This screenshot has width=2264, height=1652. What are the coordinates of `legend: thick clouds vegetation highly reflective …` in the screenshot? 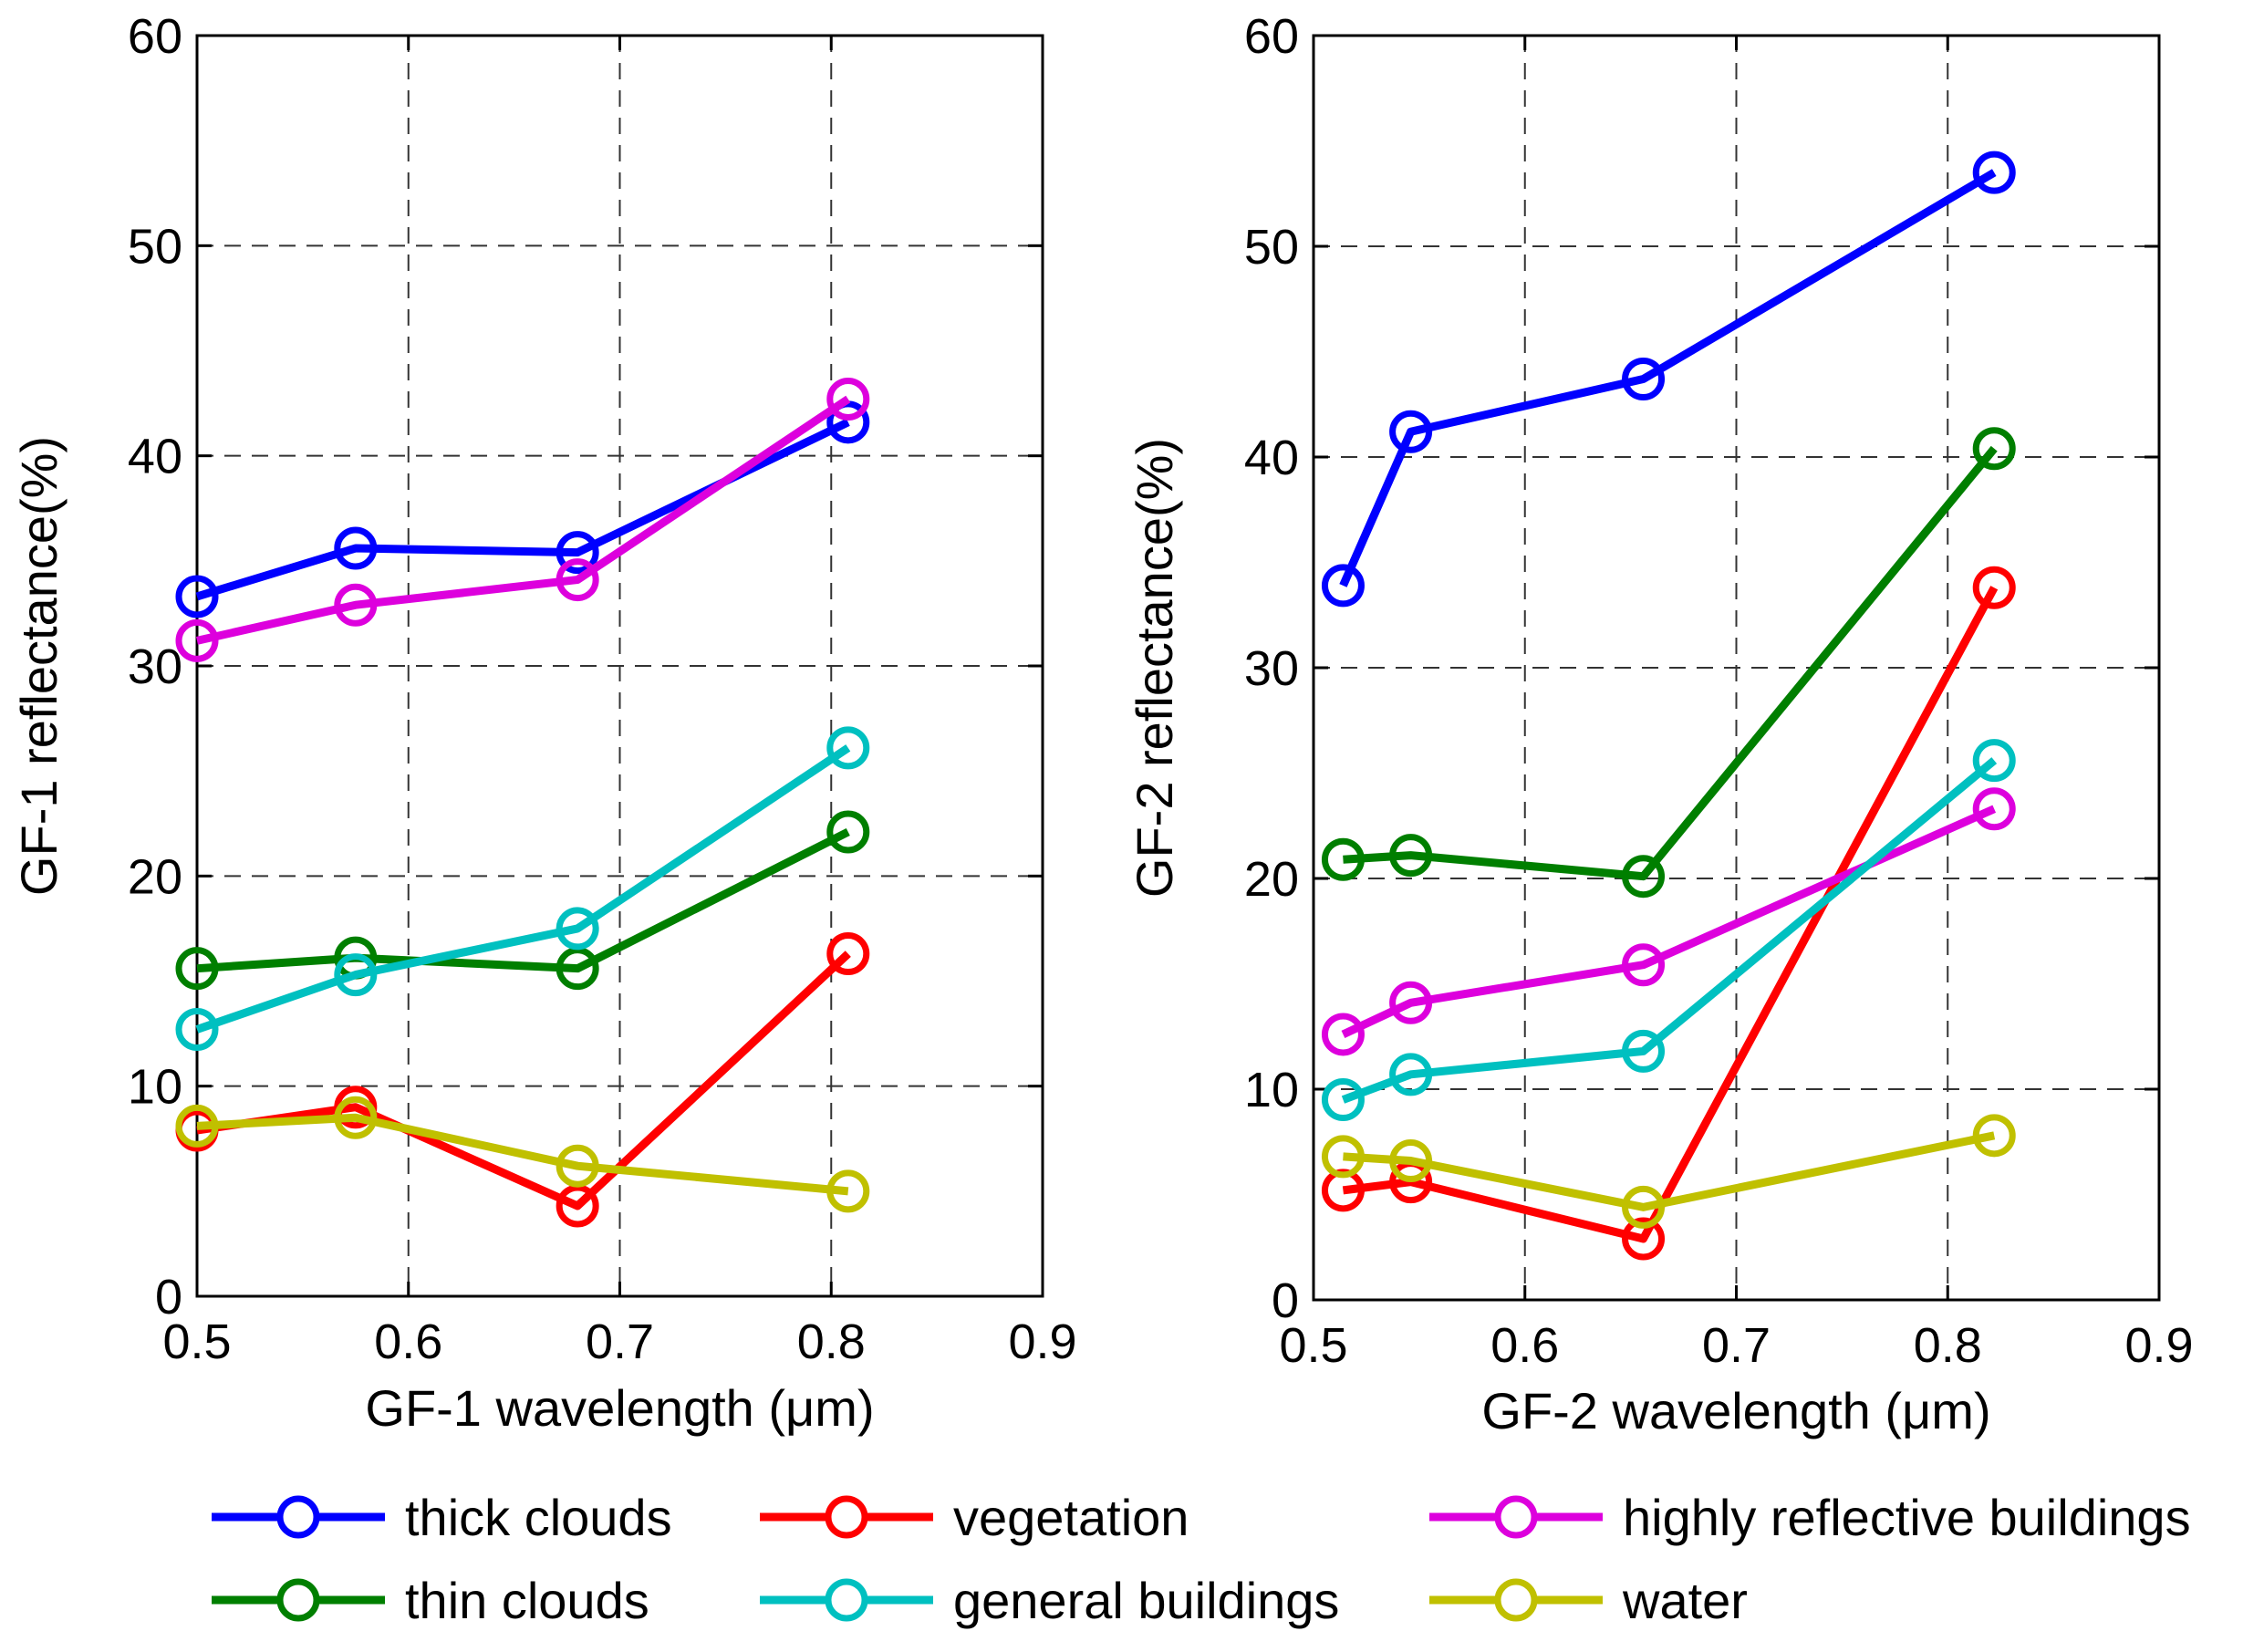 It's located at (1201, 1559).